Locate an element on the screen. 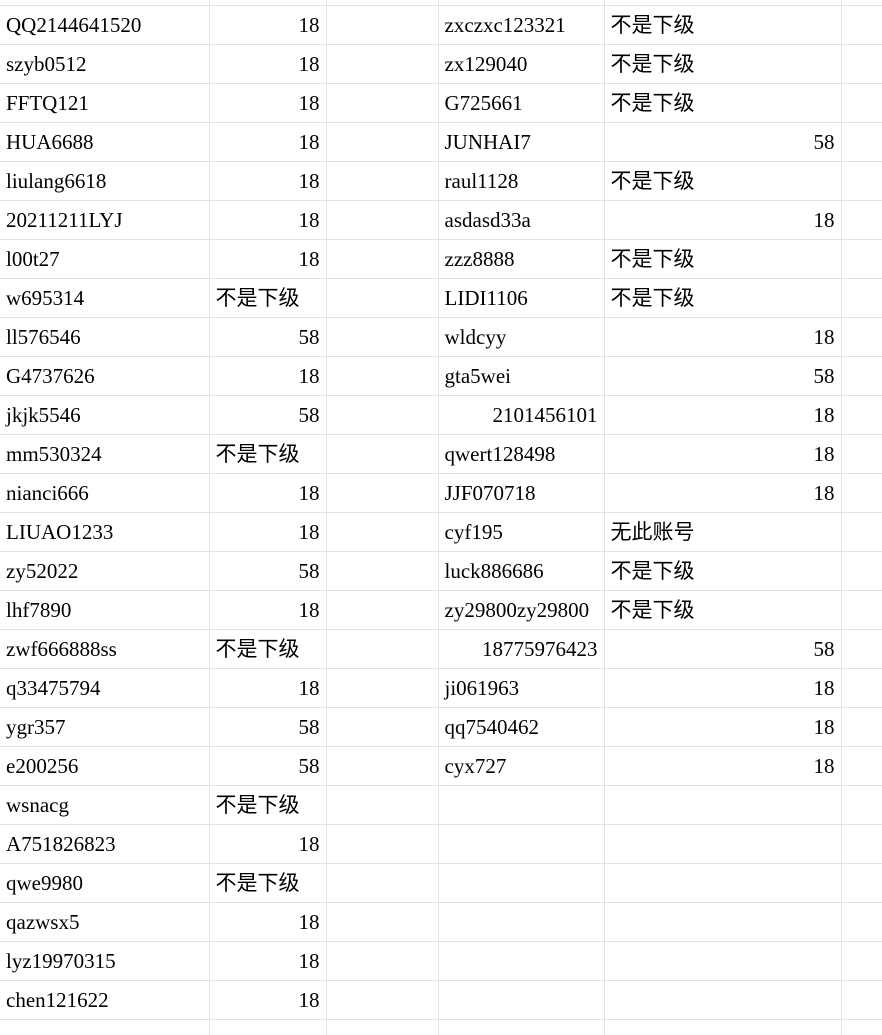 This screenshot has height=1035, width=882. cell-E-1: 不是下级 is located at coordinates (723, 25).